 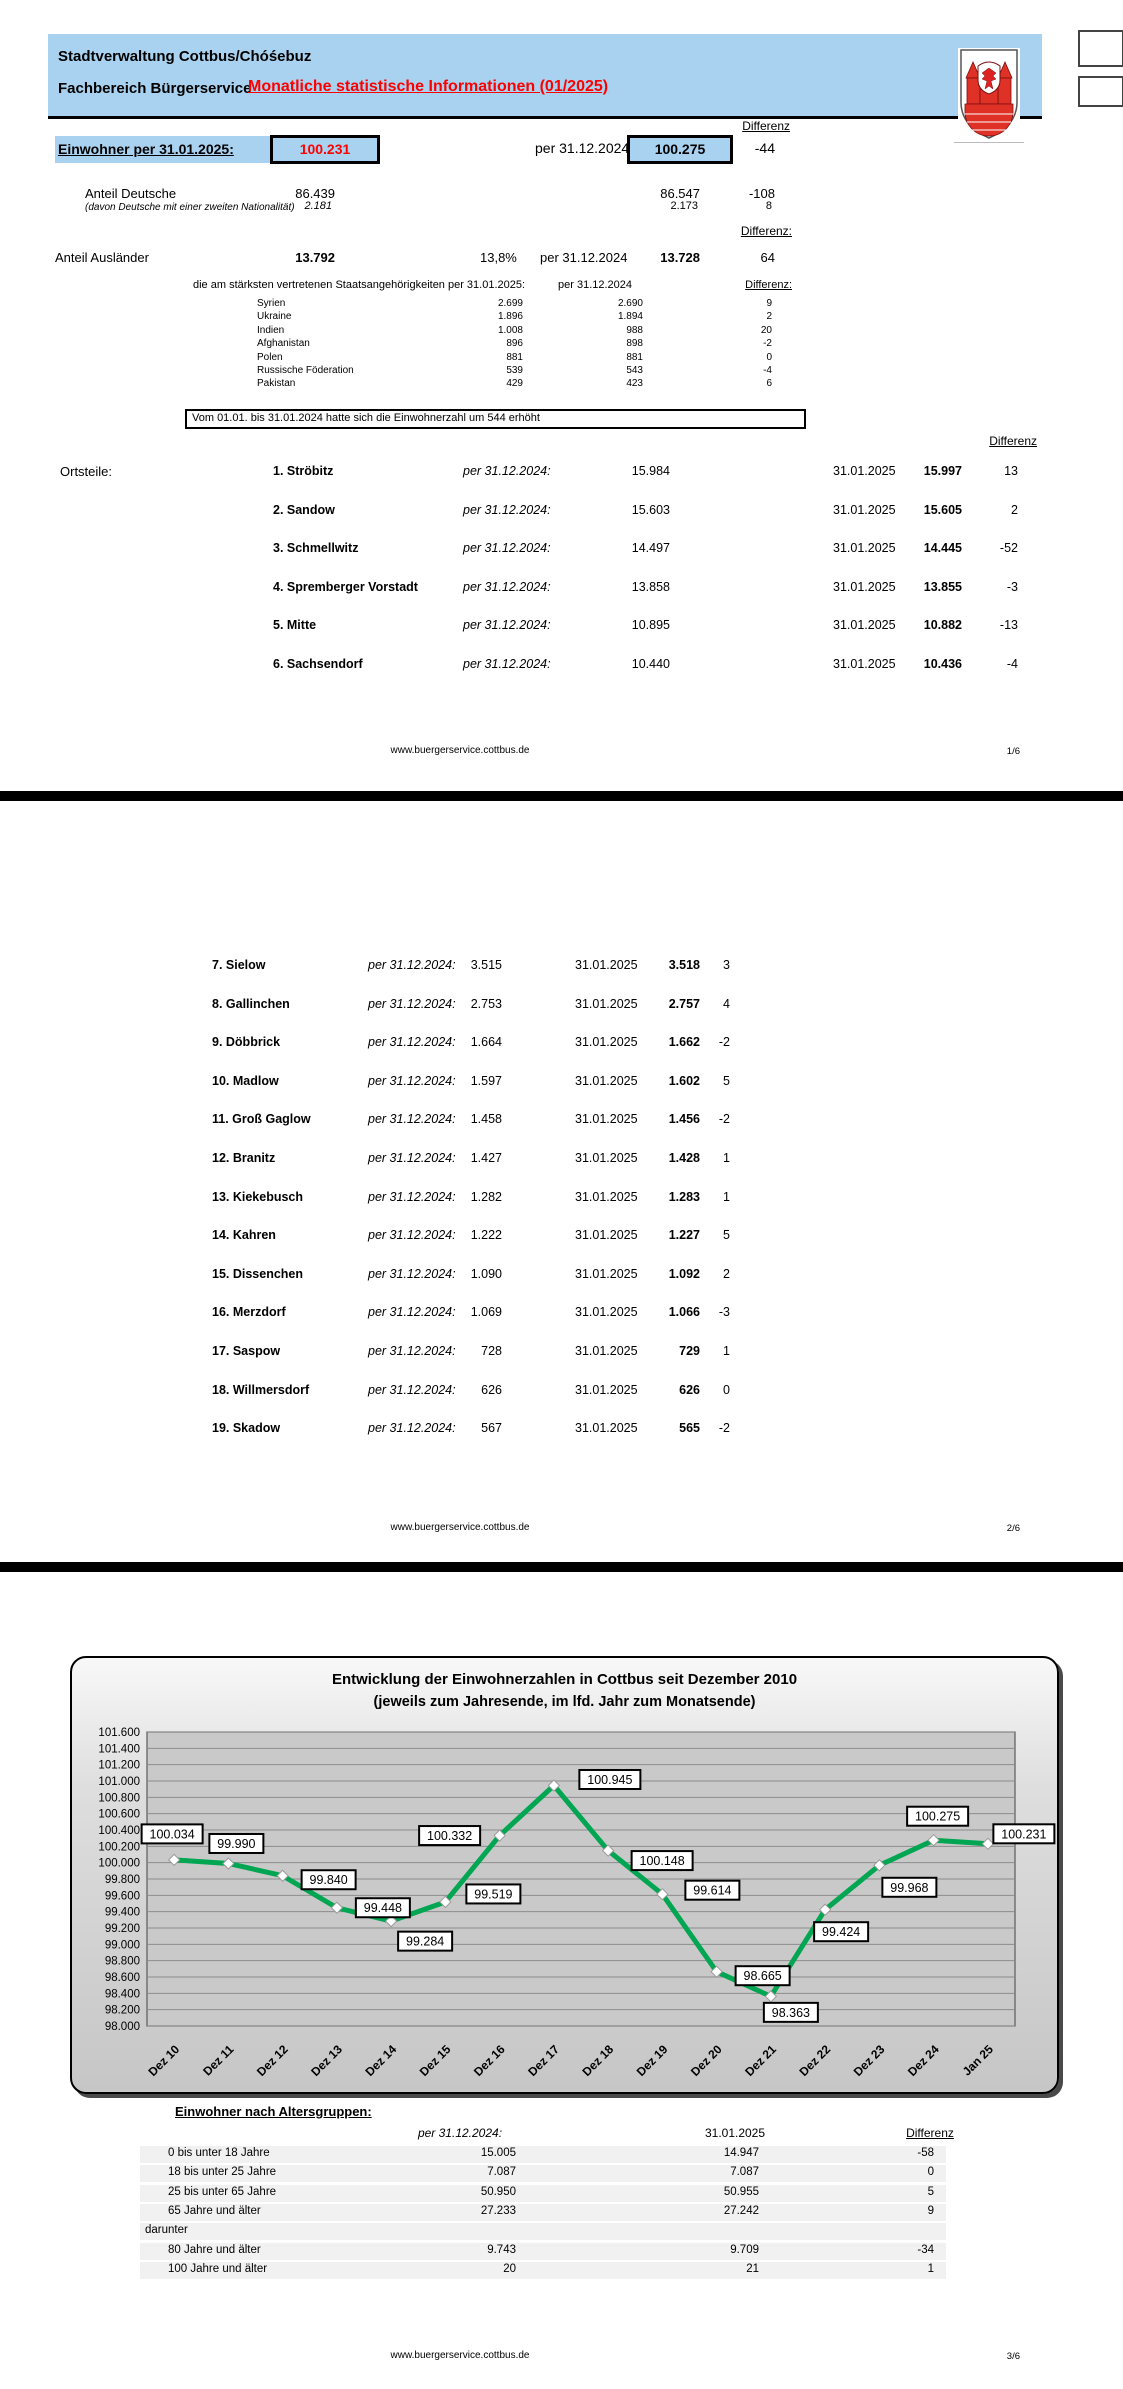 What do you see at coordinates (272, 2060) in the screenshot?
I see `svg-text: Dez 12` at bounding box center [272, 2060].